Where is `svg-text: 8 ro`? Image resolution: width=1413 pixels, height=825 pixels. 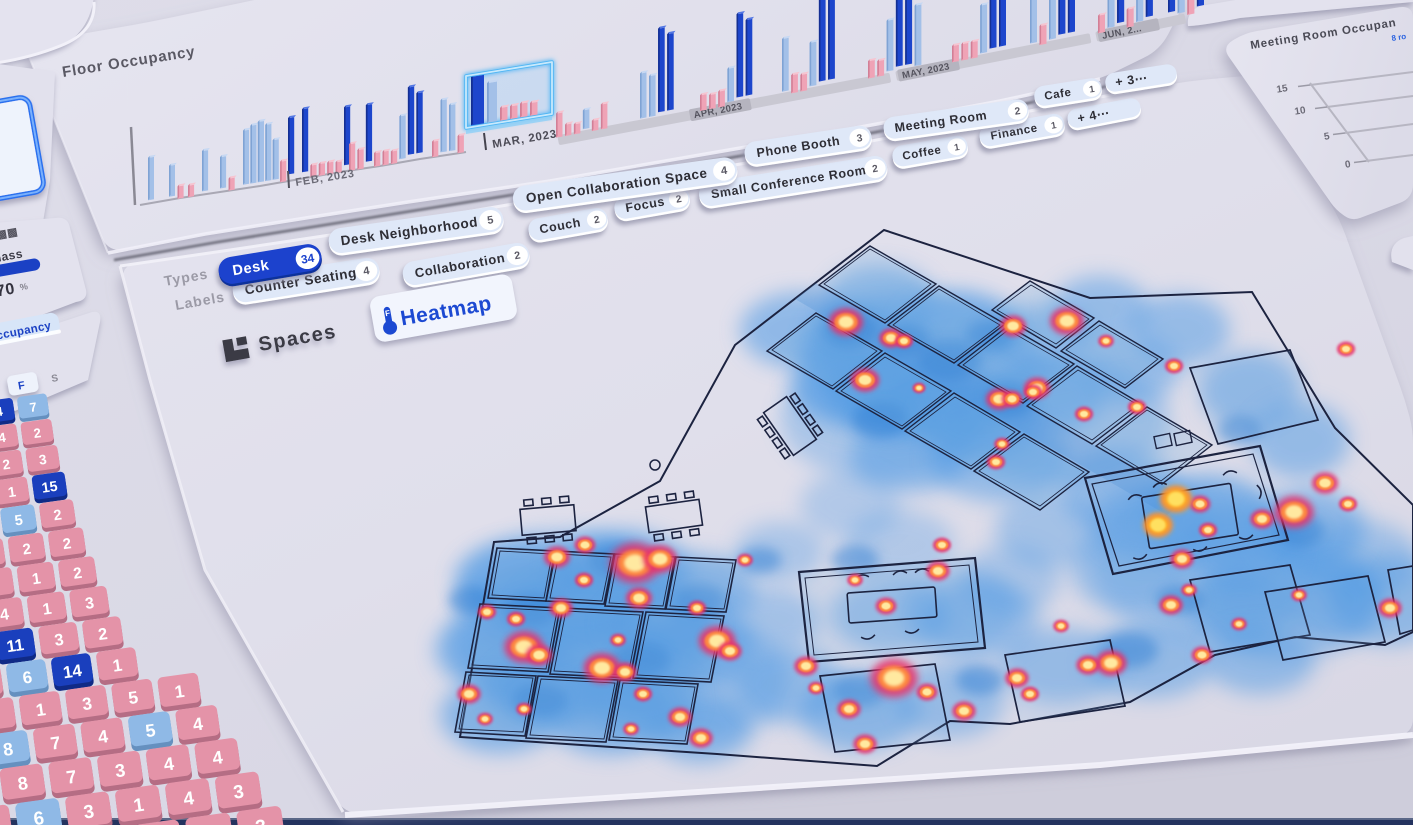
svg-text: 8 ro is located at coordinates (1399, 37).